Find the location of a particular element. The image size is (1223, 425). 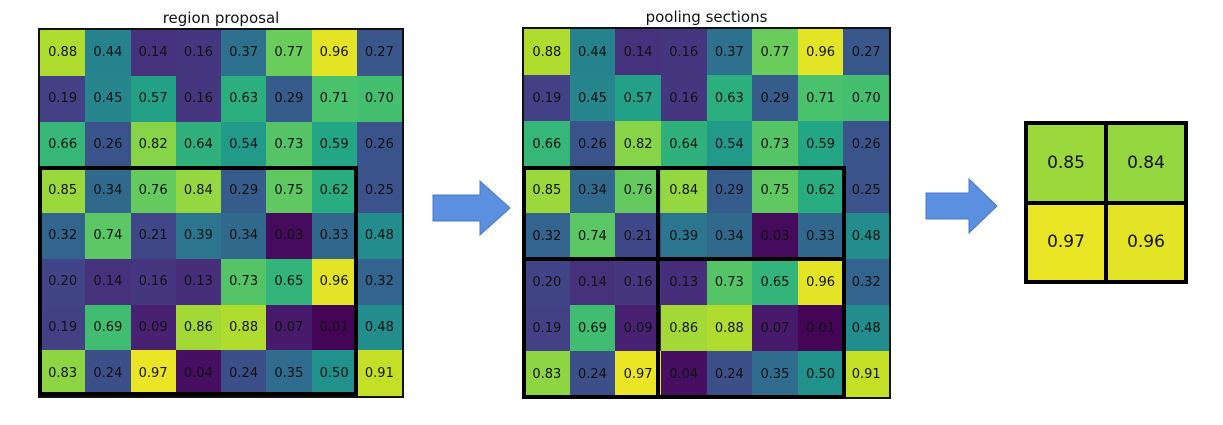

matrix-cell: 0.09 is located at coordinates (638, 328).